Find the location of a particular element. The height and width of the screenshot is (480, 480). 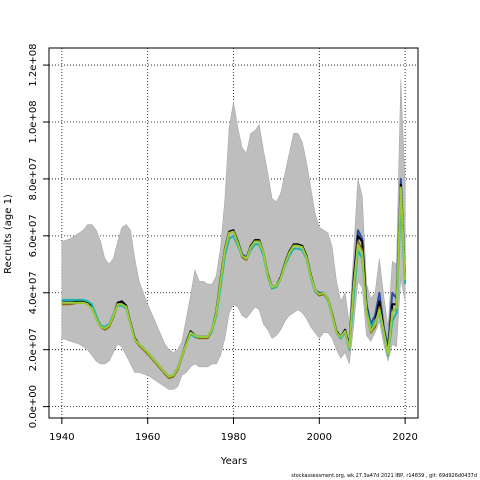

y-tick-label: 4.0e+07 is located at coordinates (33, 292).